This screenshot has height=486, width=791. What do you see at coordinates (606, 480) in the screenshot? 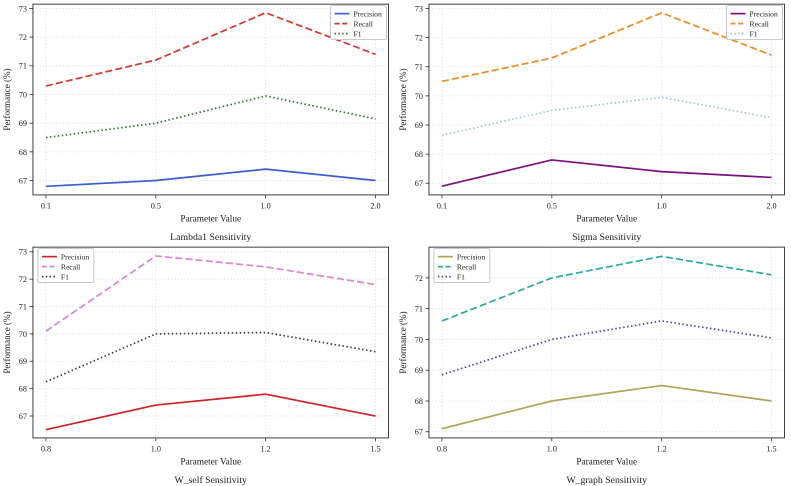
I see `chart-caption: W_graph Sensitivity` at bounding box center [606, 480].